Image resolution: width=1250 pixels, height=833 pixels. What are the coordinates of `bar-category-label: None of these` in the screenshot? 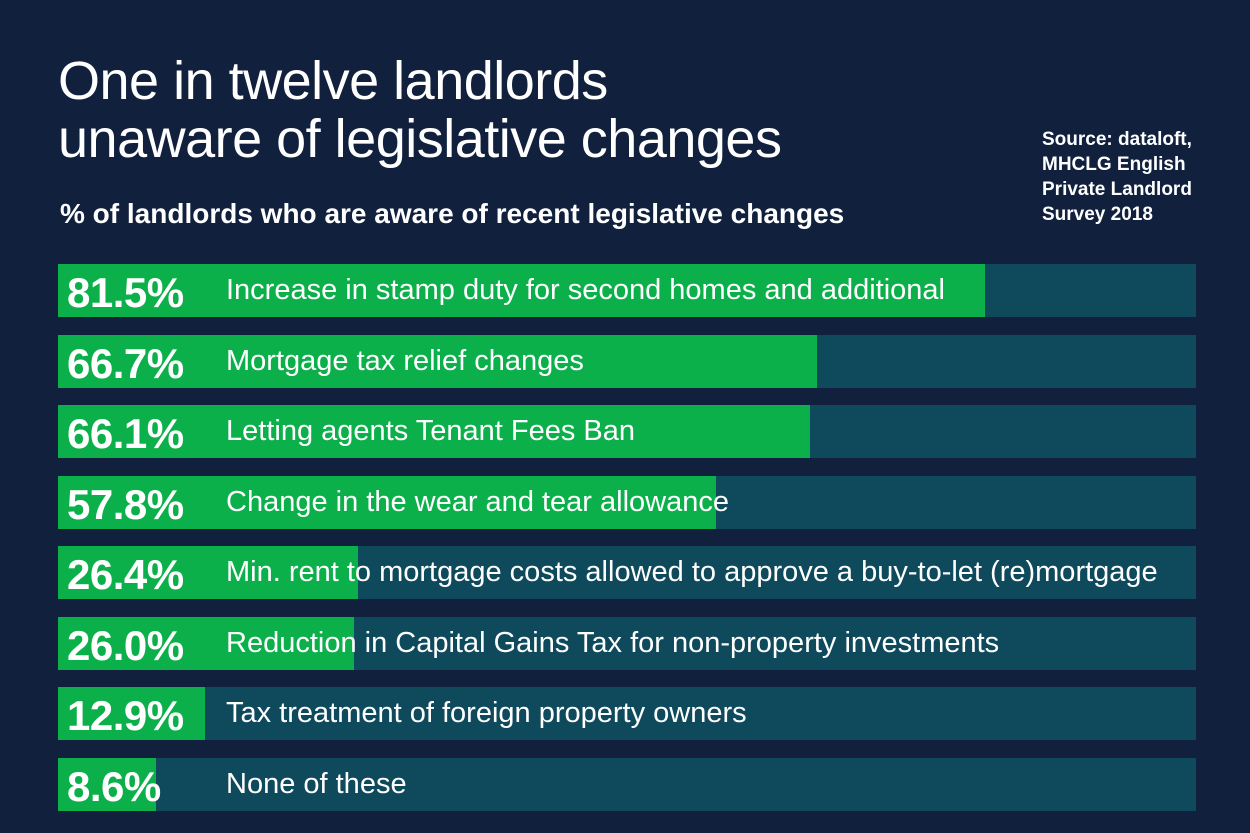 It's located at (316, 784).